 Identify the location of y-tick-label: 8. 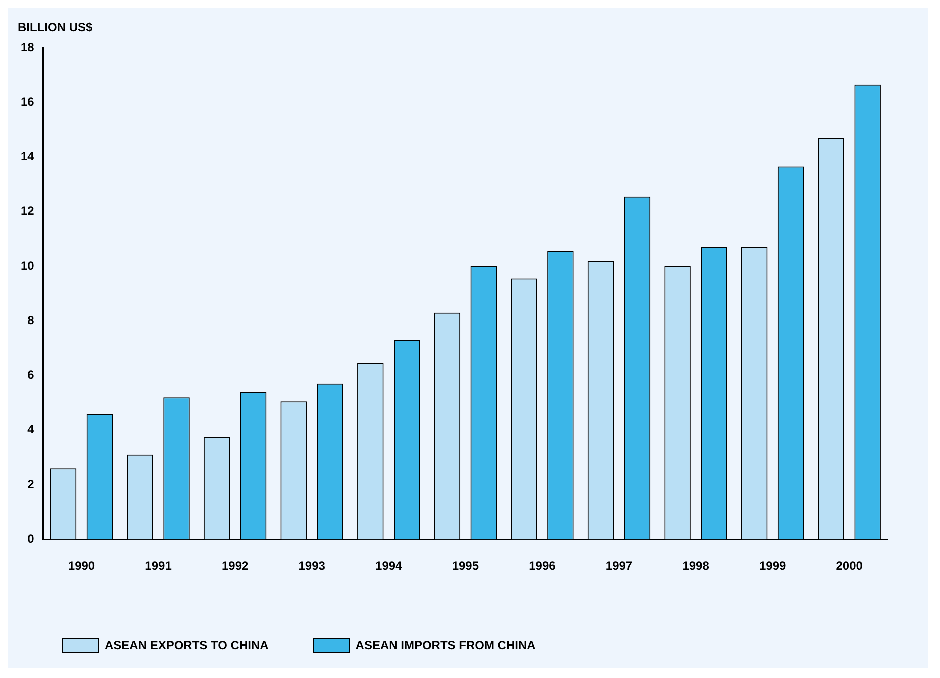
(31, 320).